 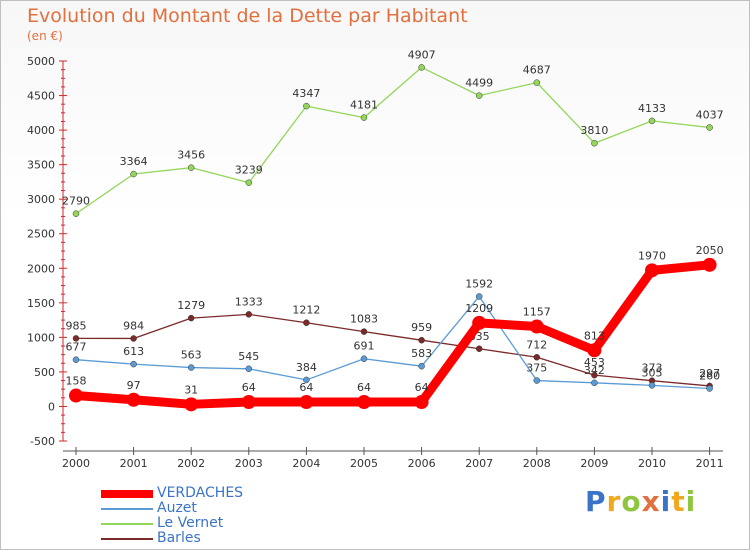 I want to click on y-tick-label: 1500, so click(x=41, y=303).